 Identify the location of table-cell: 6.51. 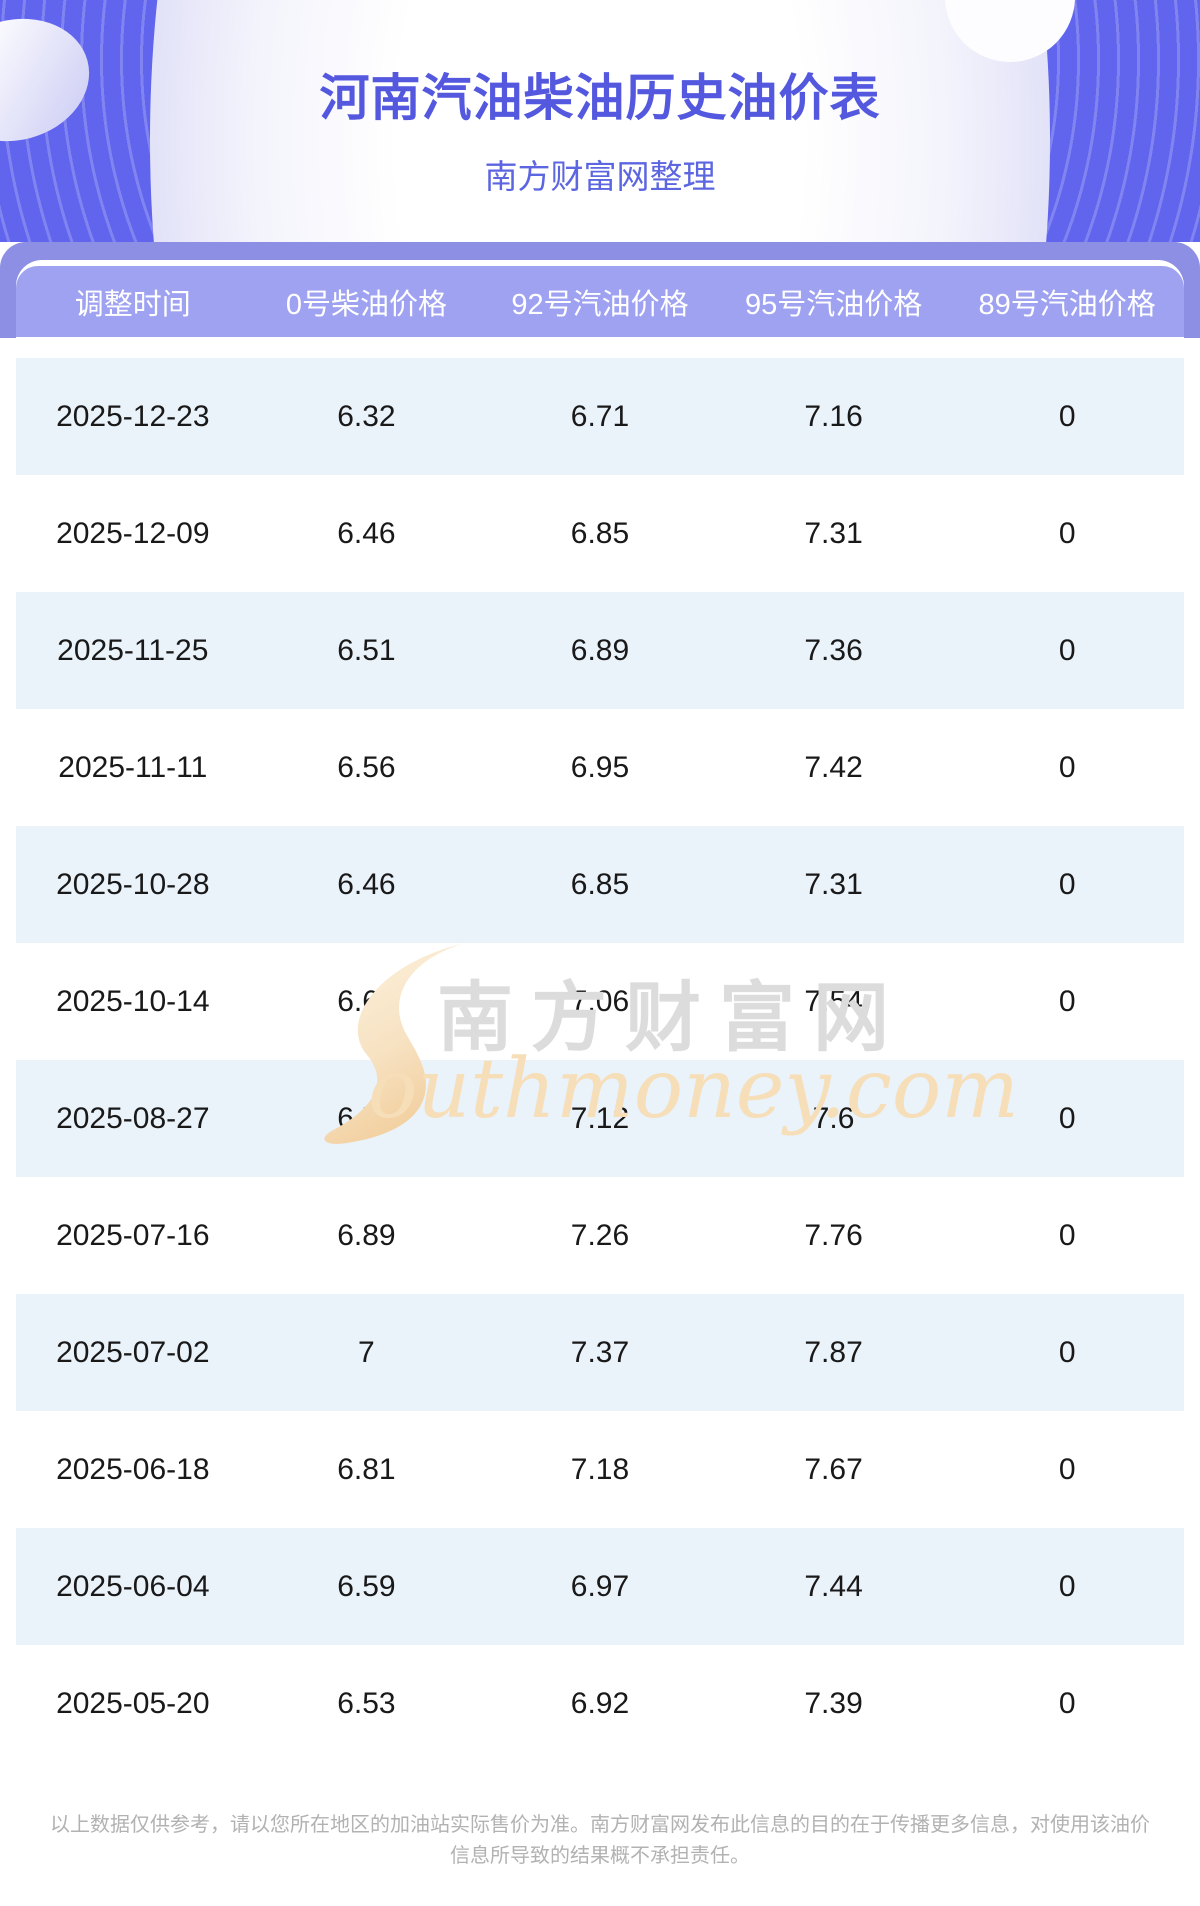
(366, 650).